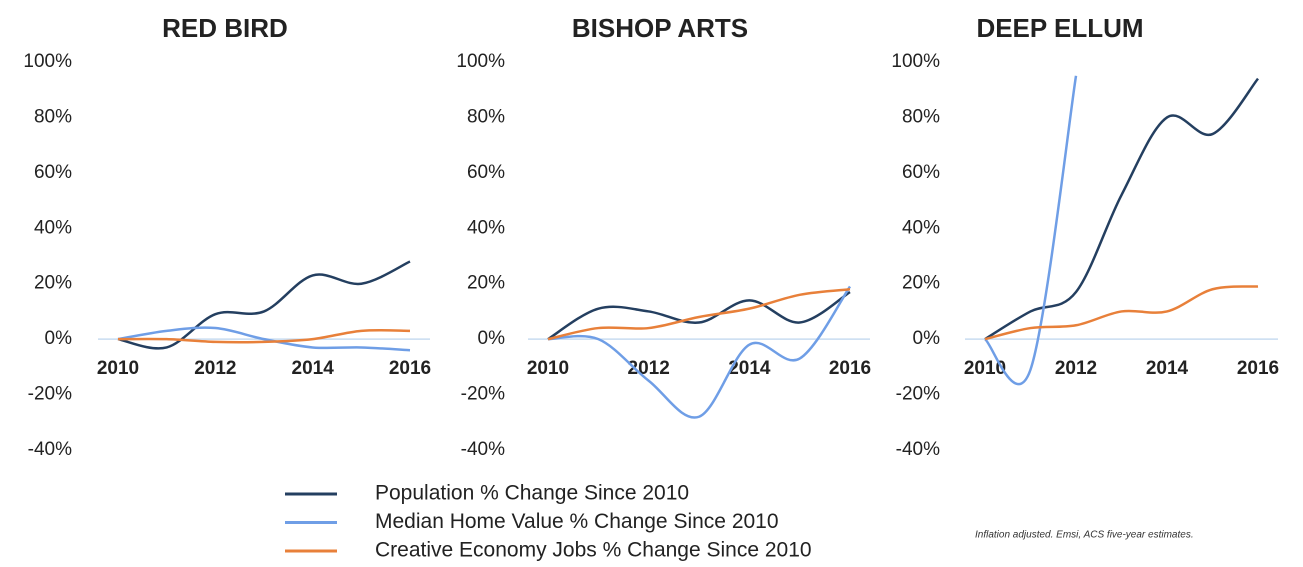 The image size is (1303, 567). What do you see at coordinates (225, 28) in the screenshot?
I see `chart-title: RED BIRD` at bounding box center [225, 28].